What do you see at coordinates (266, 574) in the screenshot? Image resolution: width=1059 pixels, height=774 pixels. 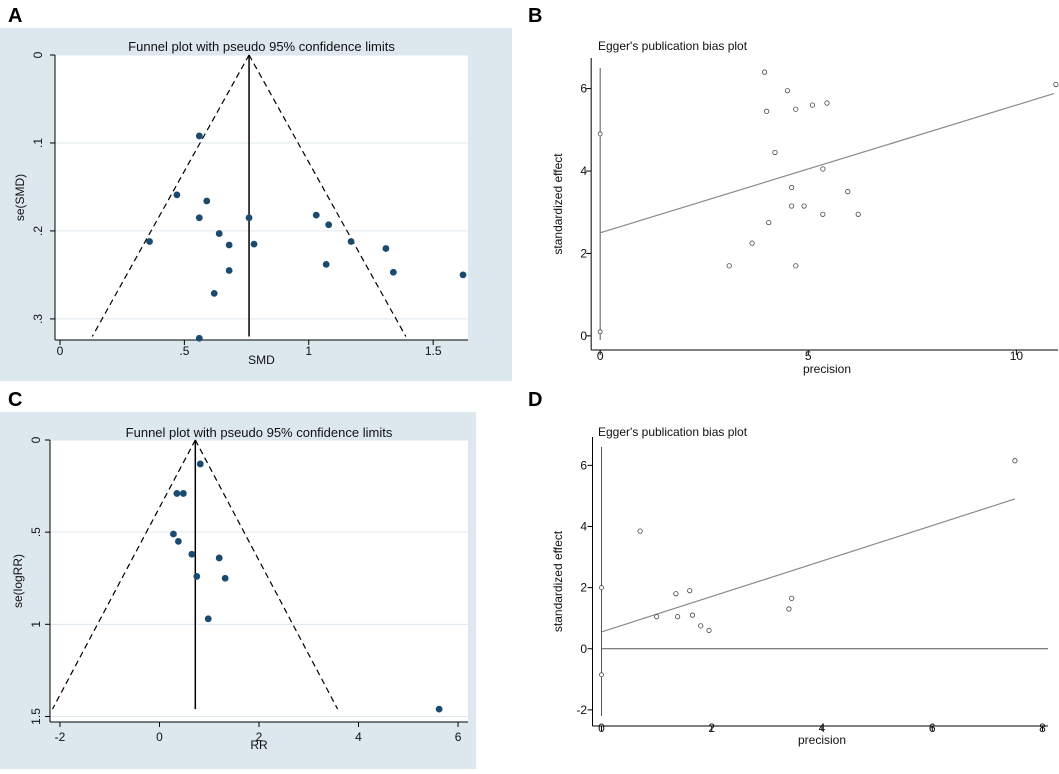 I see `ci-line-right` at bounding box center [266, 574].